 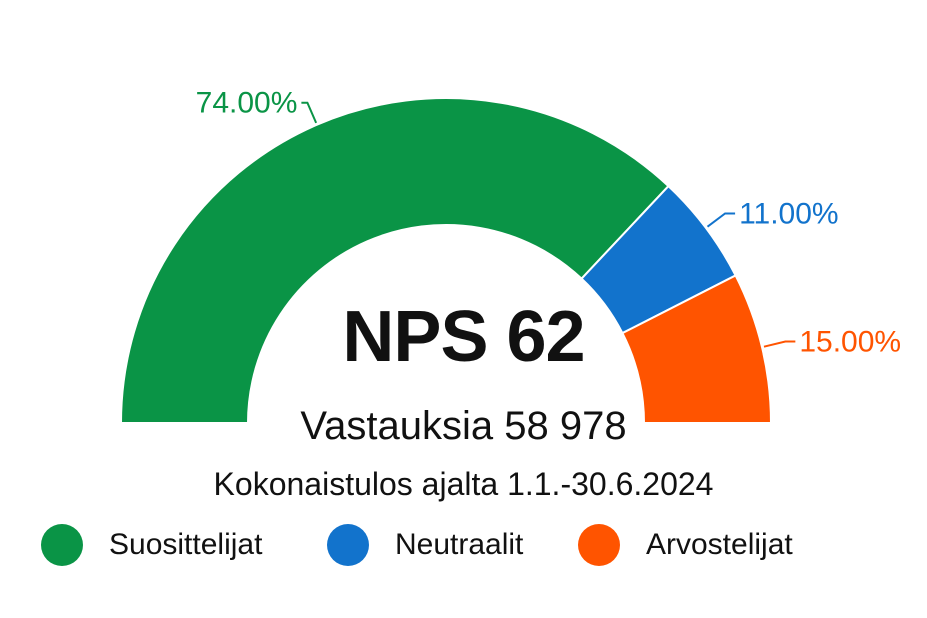 I want to click on legend-item-suosittelijat: Suosittelijat, so click(x=151, y=545).